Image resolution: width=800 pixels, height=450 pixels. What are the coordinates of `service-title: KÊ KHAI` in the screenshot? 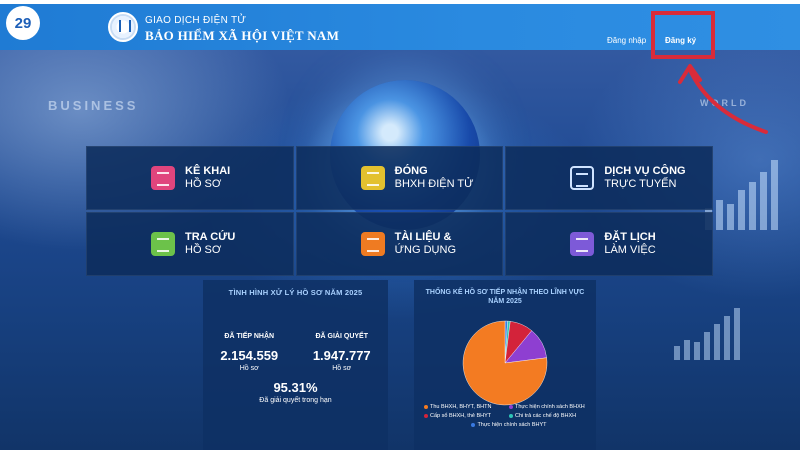 It's located at (208, 171).